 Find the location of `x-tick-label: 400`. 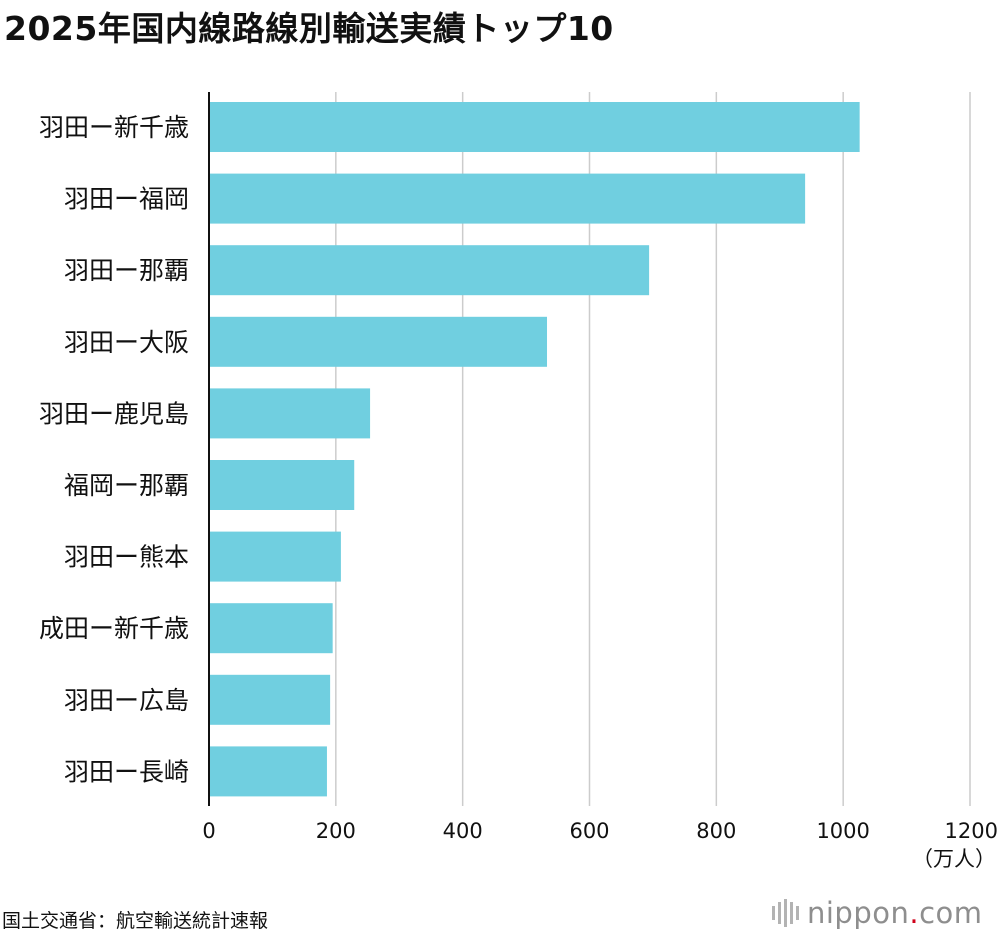

x-tick-label: 400 is located at coordinates (463, 831).